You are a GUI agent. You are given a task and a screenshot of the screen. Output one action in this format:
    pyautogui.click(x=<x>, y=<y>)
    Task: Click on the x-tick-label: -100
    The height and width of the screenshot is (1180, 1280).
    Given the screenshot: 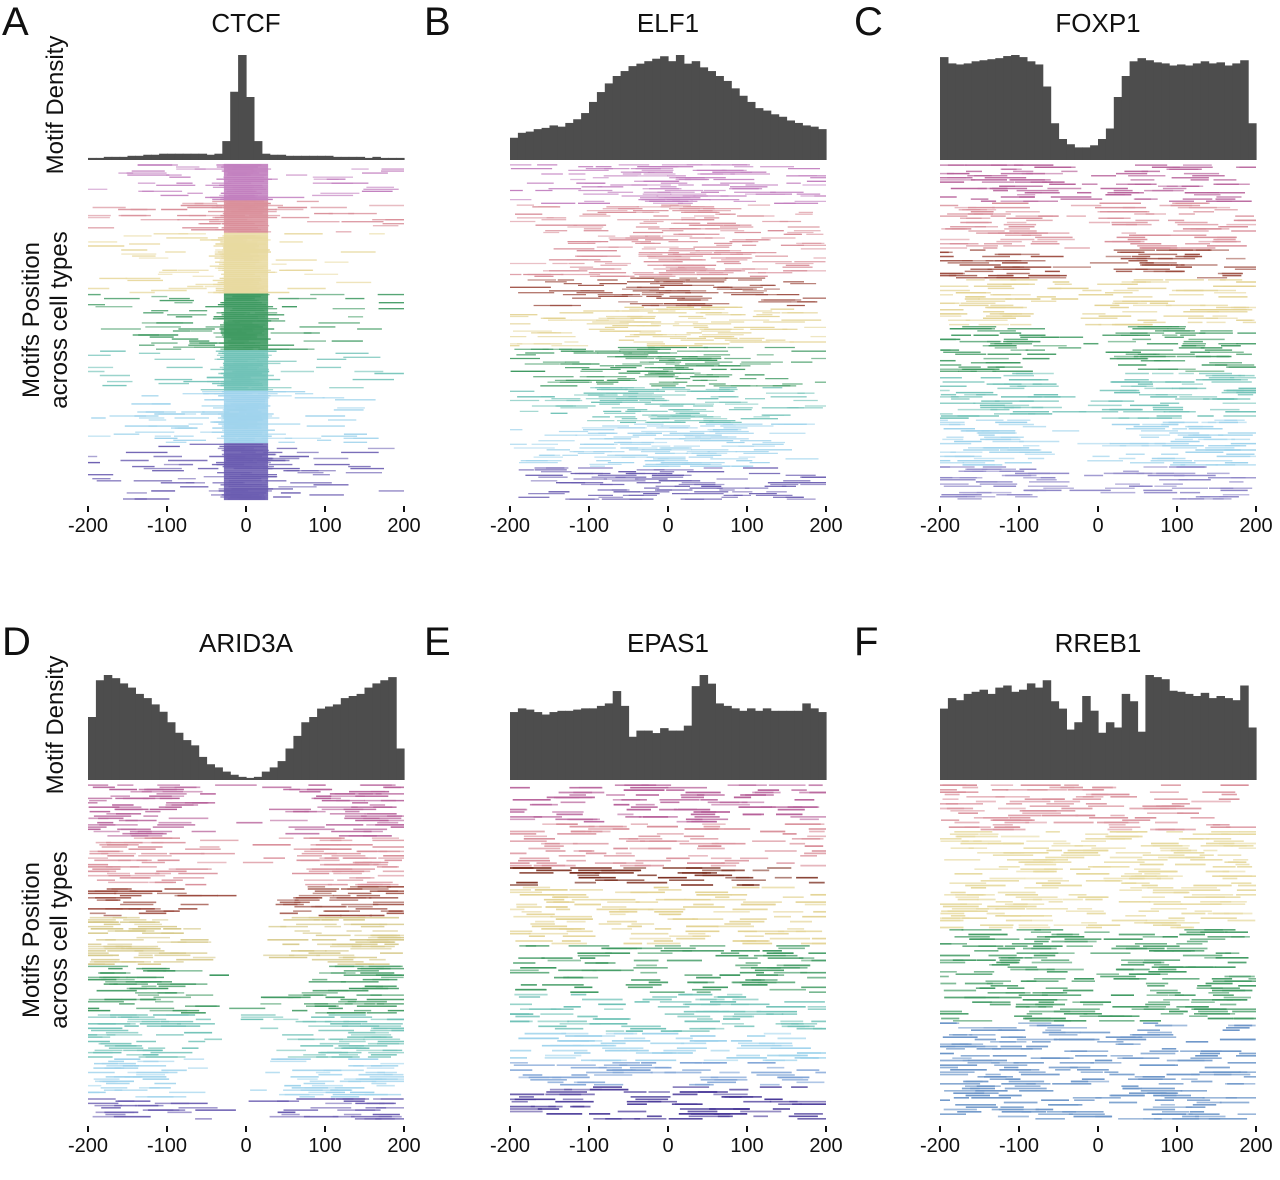 What is the action you would take?
    pyautogui.click(x=1019, y=526)
    